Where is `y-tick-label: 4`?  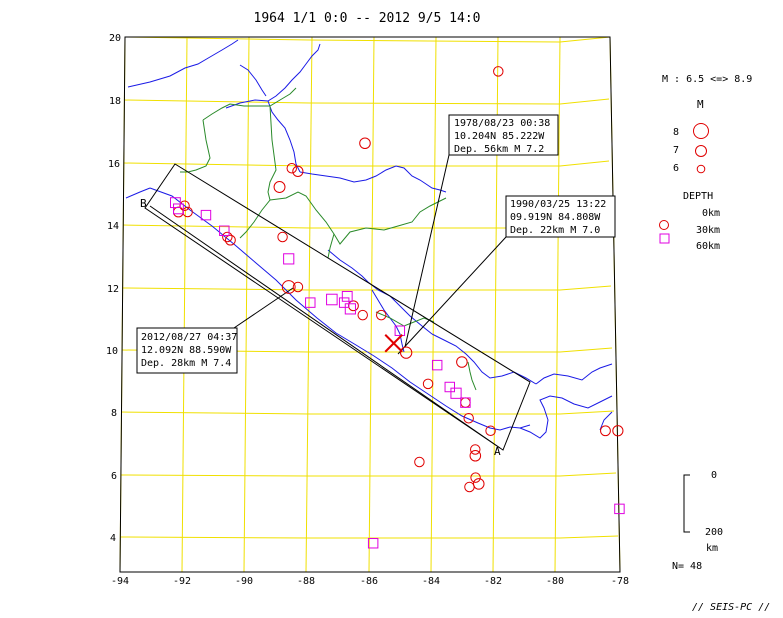
y-tick-label: 4 is located at coordinates (113, 538).